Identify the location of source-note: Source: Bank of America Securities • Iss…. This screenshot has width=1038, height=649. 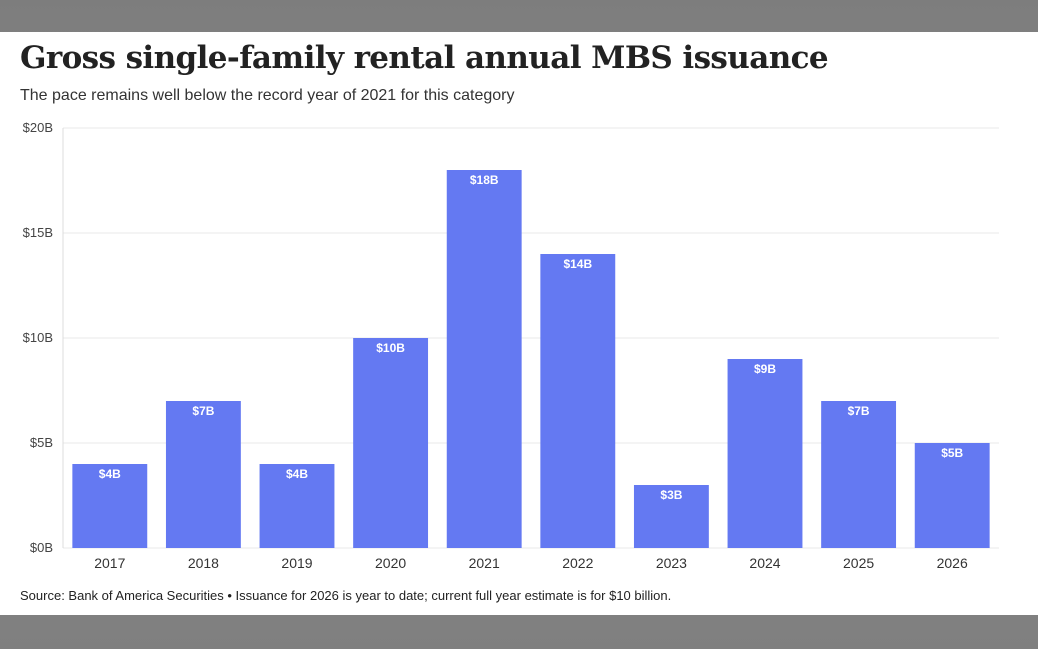
(346, 595).